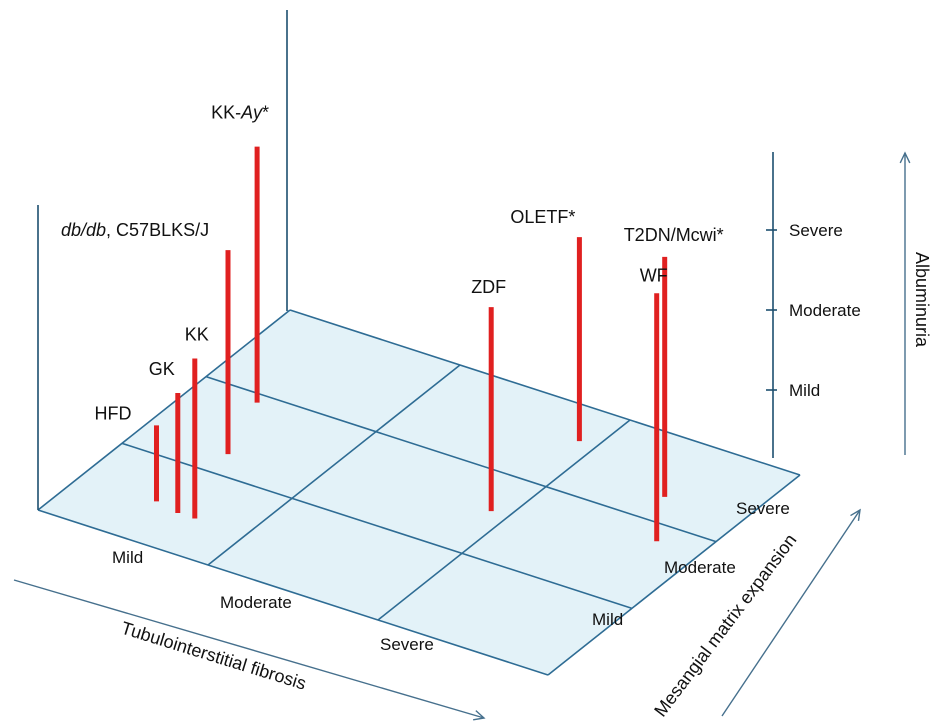 The height and width of the screenshot is (725, 935). What do you see at coordinates (256, 602) in the screenshot?
I see `fibrosis-tick-label-moderate: Moderate` at bounding box center [256, 602].